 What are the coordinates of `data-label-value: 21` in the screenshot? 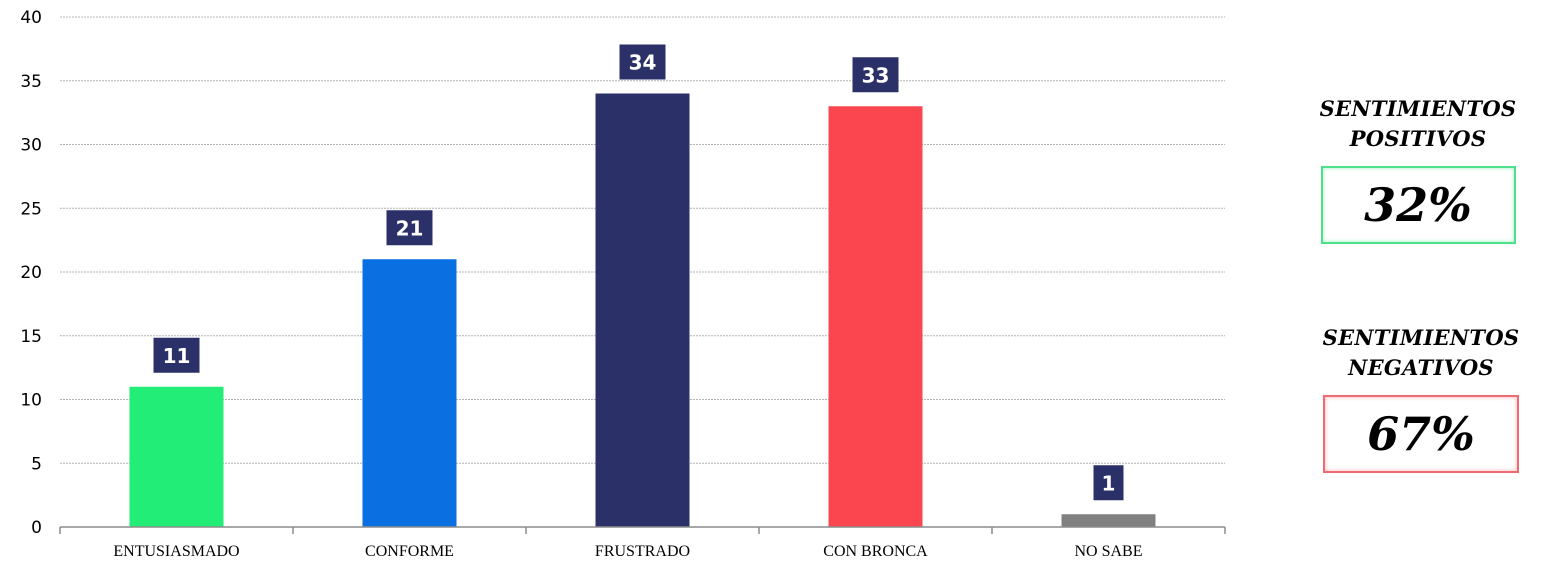 It's located at (410, 228).